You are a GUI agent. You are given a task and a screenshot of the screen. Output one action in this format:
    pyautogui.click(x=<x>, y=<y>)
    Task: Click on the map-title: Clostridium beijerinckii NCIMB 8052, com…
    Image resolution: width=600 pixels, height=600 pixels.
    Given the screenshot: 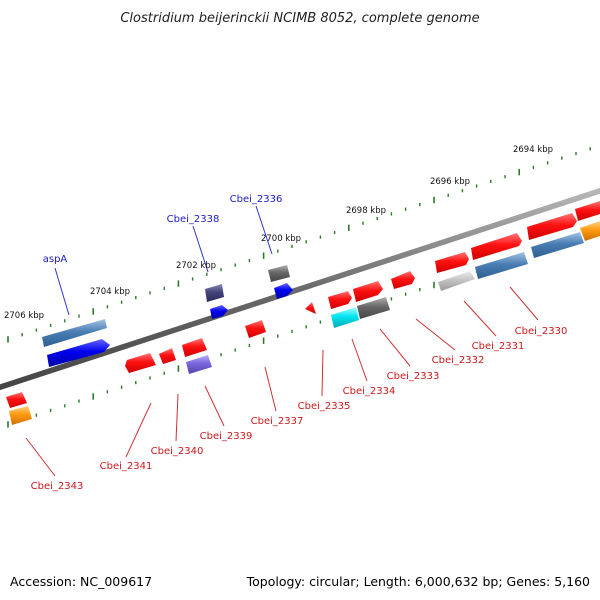 What is the action you would take?
    pyautogui.click(x=299, y=18)
    